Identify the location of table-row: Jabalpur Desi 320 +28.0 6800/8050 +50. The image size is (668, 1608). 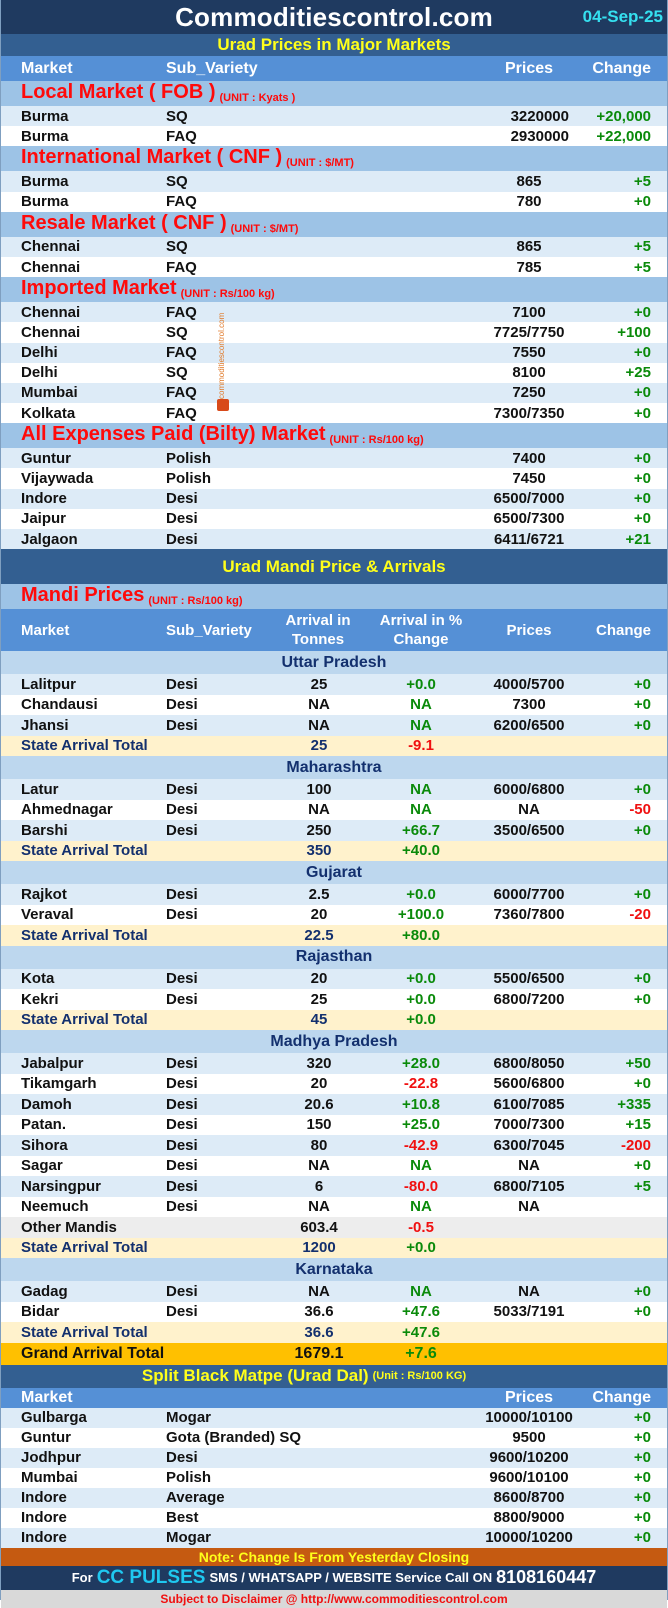
(334, 1063).